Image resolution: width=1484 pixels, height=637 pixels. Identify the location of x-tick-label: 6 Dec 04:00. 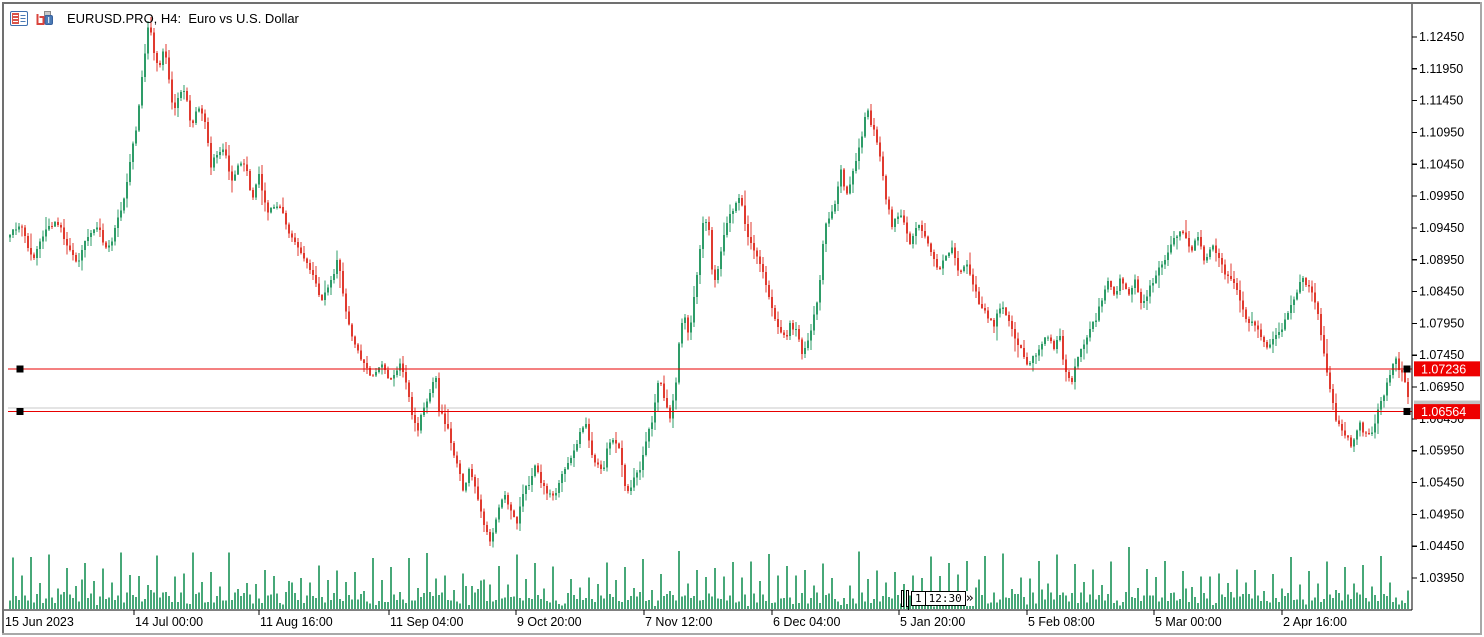
(806, 622).